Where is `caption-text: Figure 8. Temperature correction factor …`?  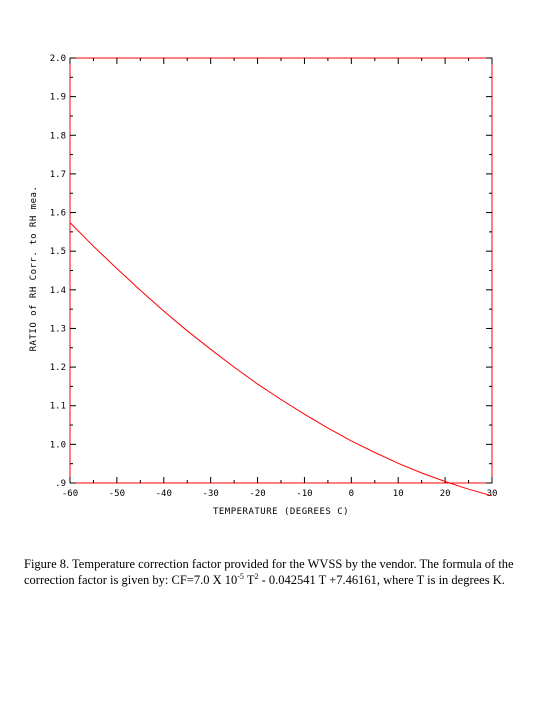 caption-text: Figure 8. Temperature correction factor … is located at coordinates (269, 572).